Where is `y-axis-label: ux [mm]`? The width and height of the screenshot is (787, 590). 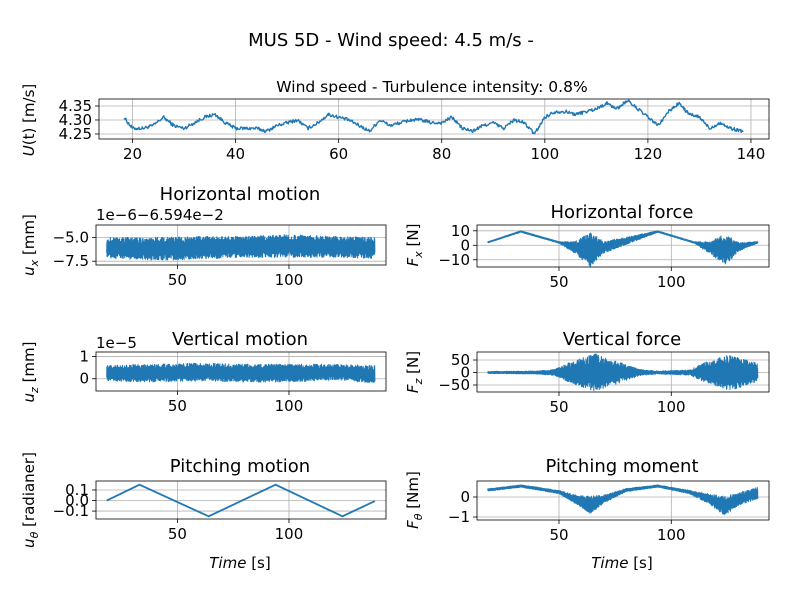 y-axis-label: ux [mm] is located at coordinates (30, 245).